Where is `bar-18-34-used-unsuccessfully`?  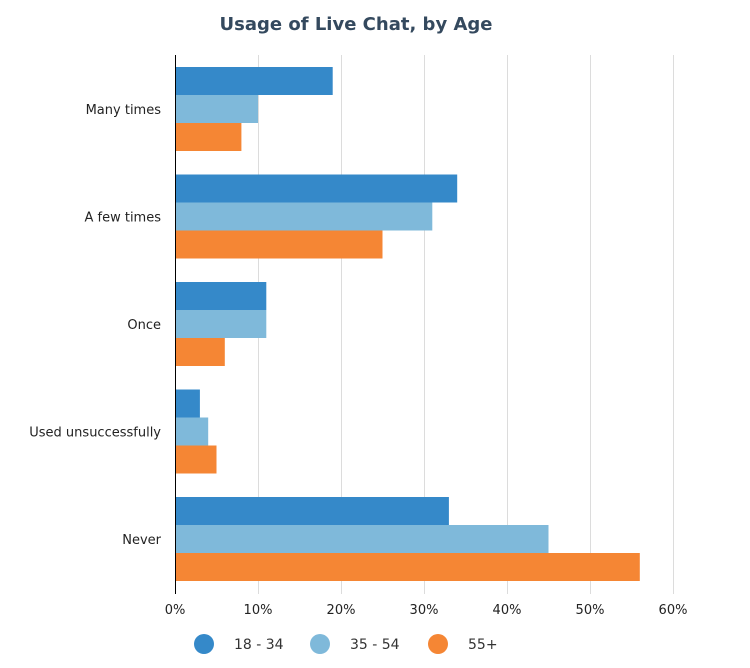 bar-18-34-used-unsuccessfully is located at coordinates (187, 403).